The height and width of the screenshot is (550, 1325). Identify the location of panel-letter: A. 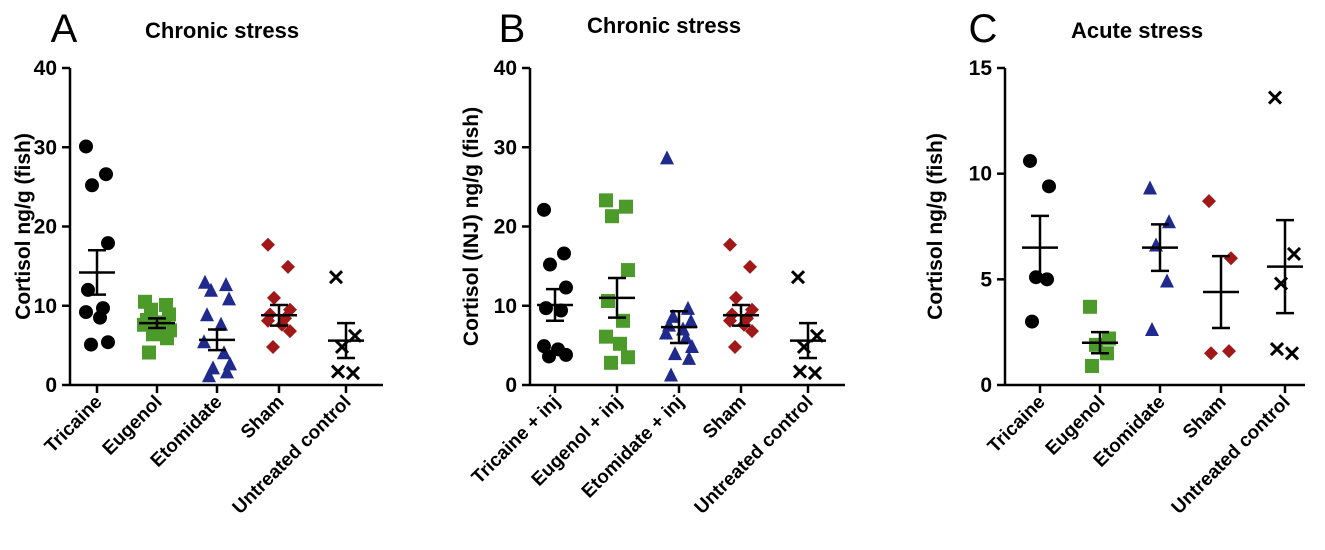
(64, 29).